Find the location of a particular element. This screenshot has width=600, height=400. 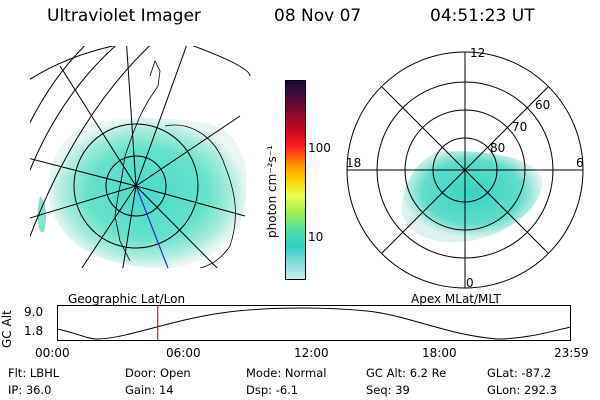

status-glat-label: GLat: is located at coordinates (502, 373).